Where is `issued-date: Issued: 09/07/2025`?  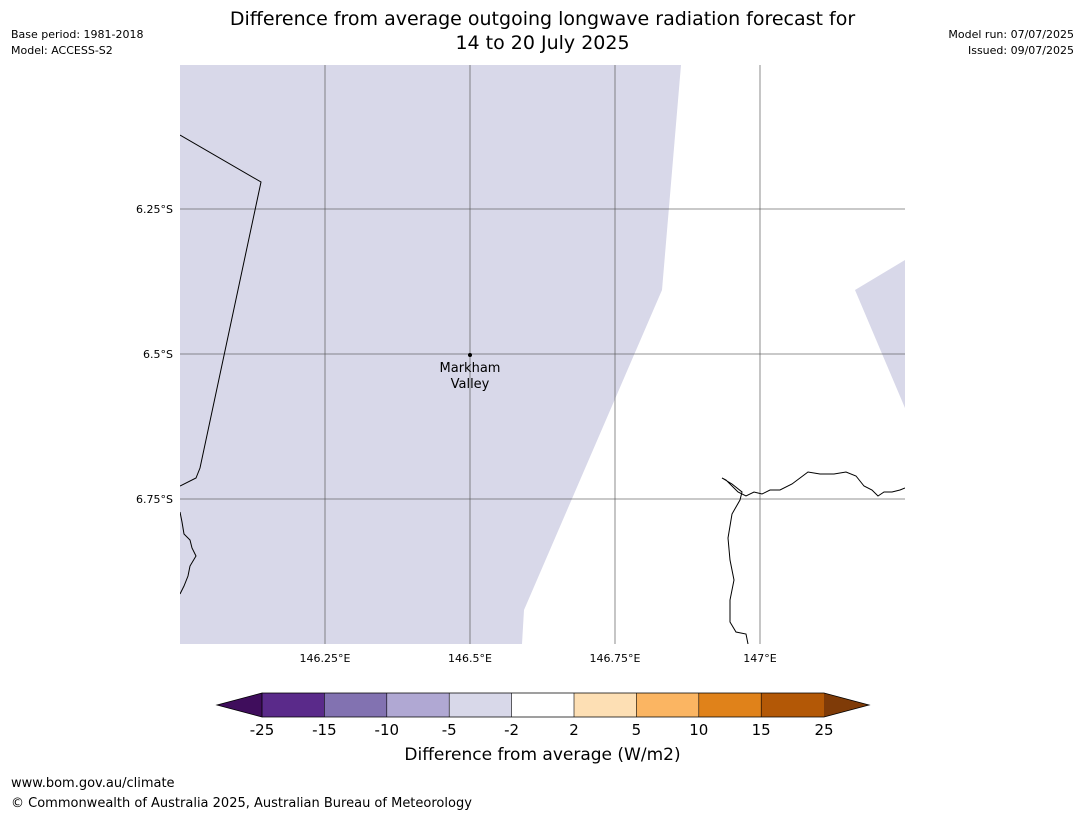
issued-date: Issued: 09/07/2025 is located at coordinates (1020, 50).